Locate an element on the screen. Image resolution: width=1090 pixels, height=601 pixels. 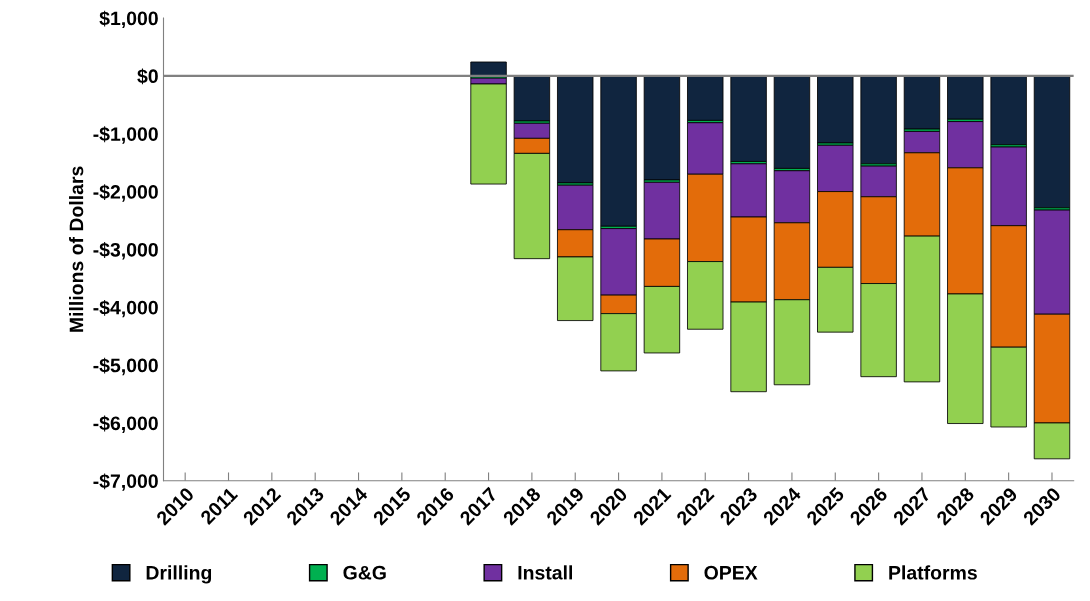
legend-label: Install is located at coordinates (545, 572).